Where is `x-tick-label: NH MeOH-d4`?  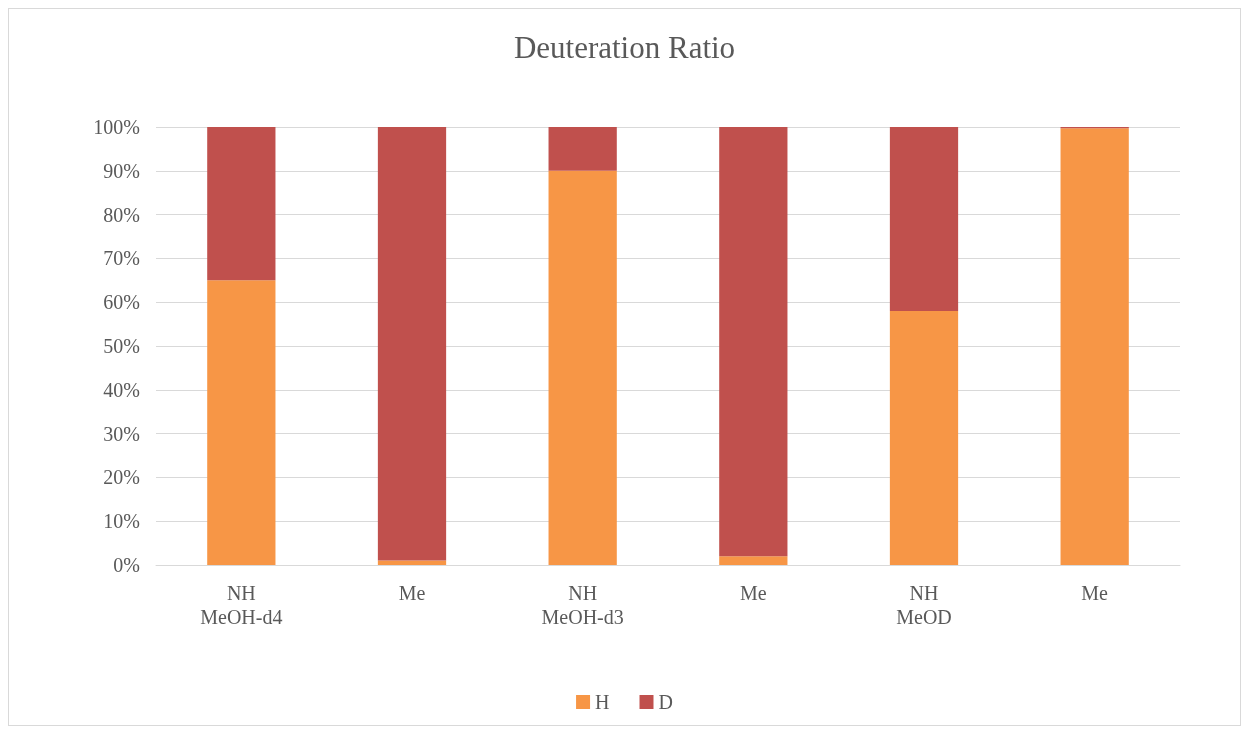
x-tick-label: NH MeOH-d4 is located at coordinates (241, 605).